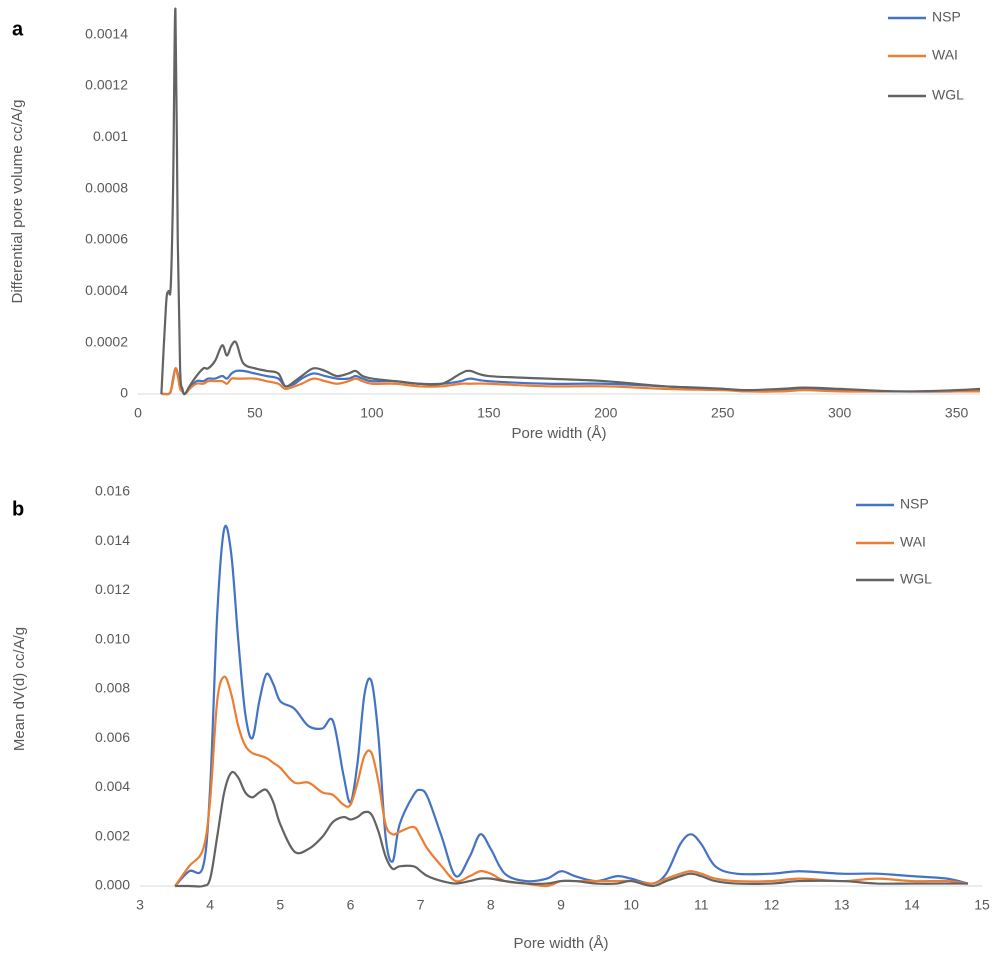 This screenshot has width=1000, height=963. What do you see at coordinates (840, 413) in the screenshot?
I see `x-tick-label: 300` at bounding box center [840, 413].